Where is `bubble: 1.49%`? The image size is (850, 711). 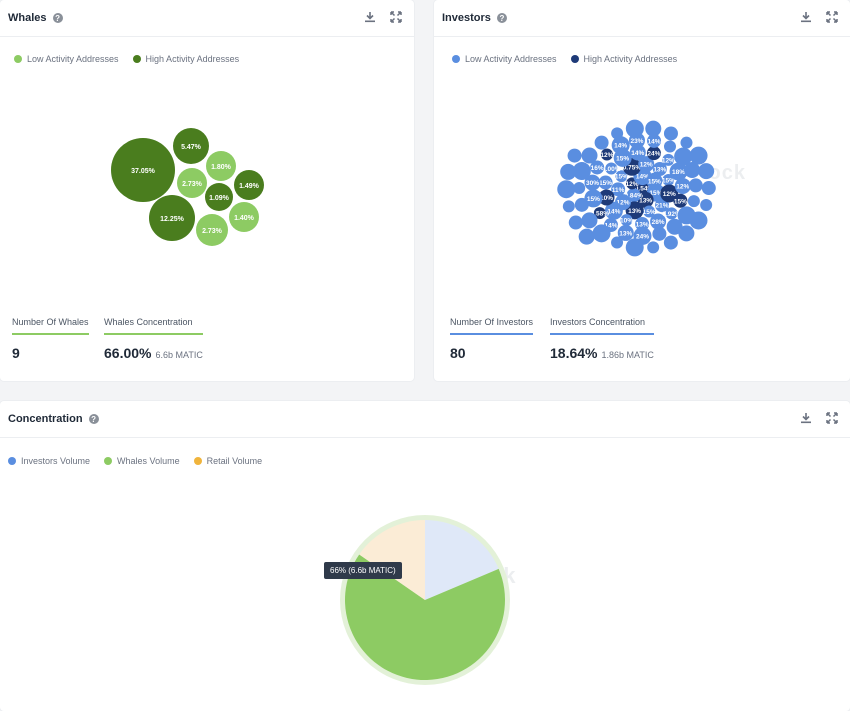
bubble: 1.49% is located at coordinates (249, 185).